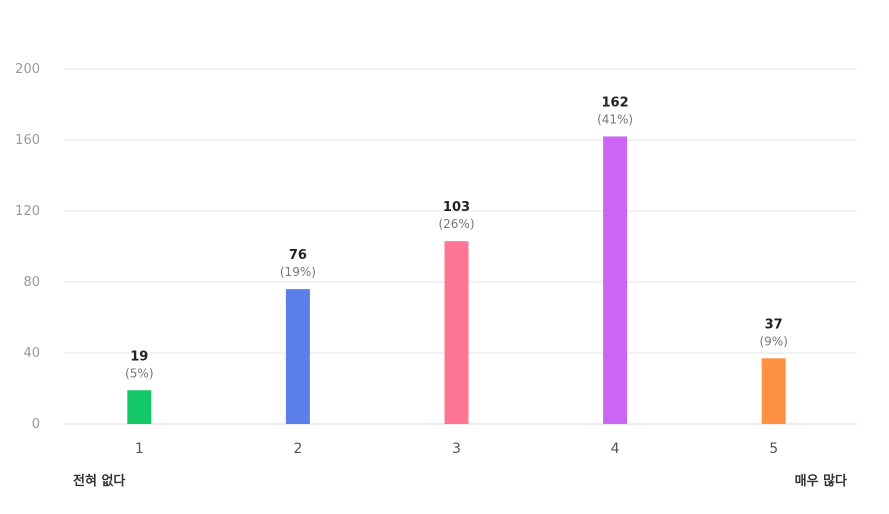  What do you see at coordinates (773, 449) in the screenshot?
I see `x-tick-label: 5` at bounding box center [773, 449].